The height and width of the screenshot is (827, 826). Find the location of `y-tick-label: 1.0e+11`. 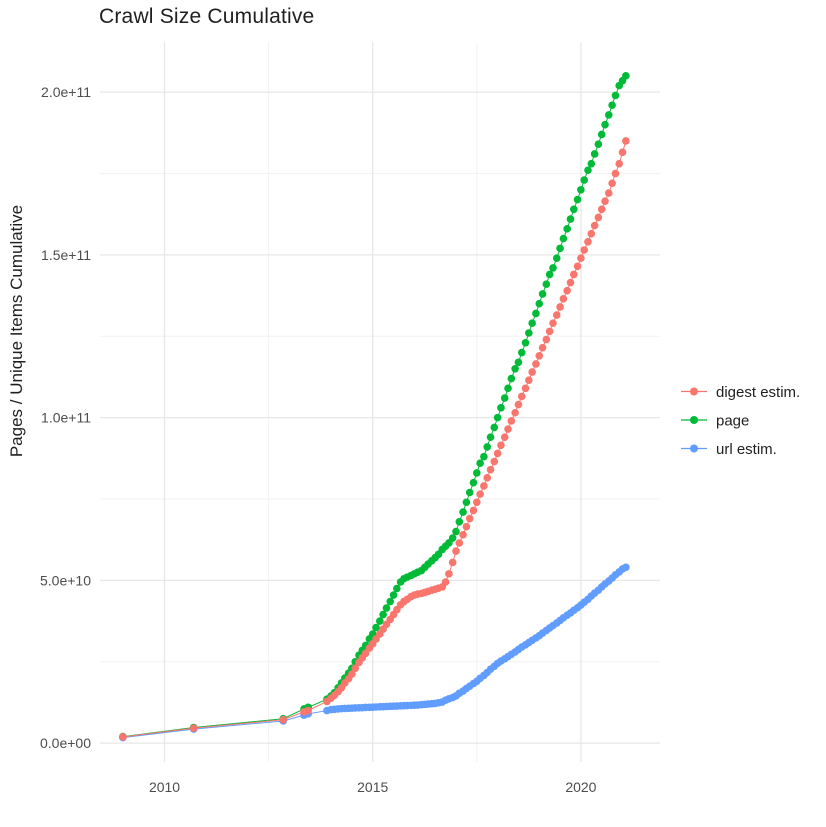

y-tick-label: 1.0e+11 is located at coordinates (66, 418).